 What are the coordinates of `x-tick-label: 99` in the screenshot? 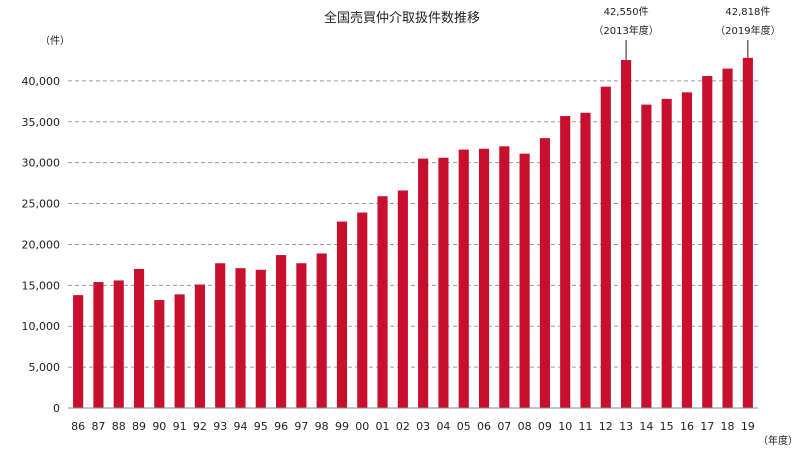 It's located at (342, 426).